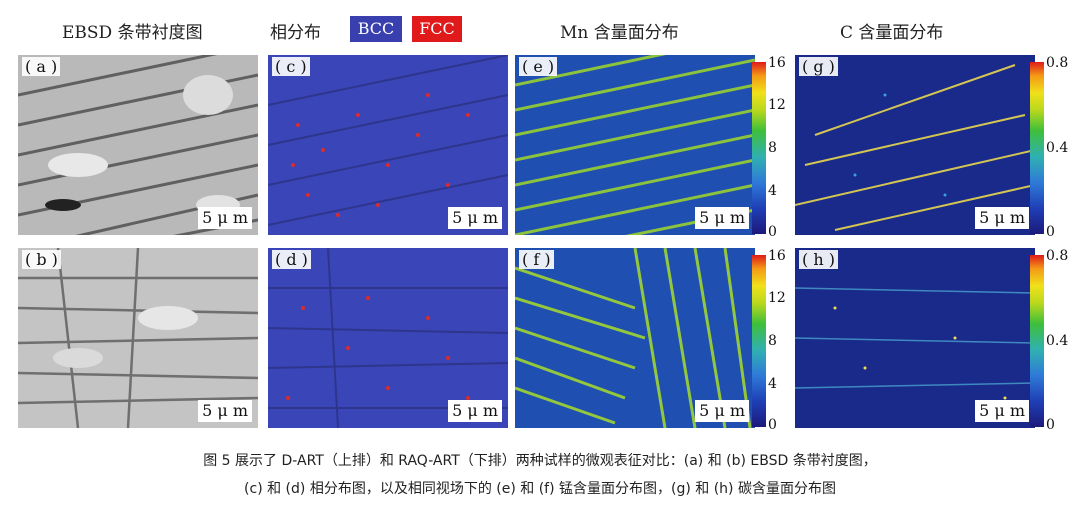 The image size is (1080, 515). Describe the element at coordinates (41, 66) in the screenshot. I see `panel-label-a: ( a )` at that location.